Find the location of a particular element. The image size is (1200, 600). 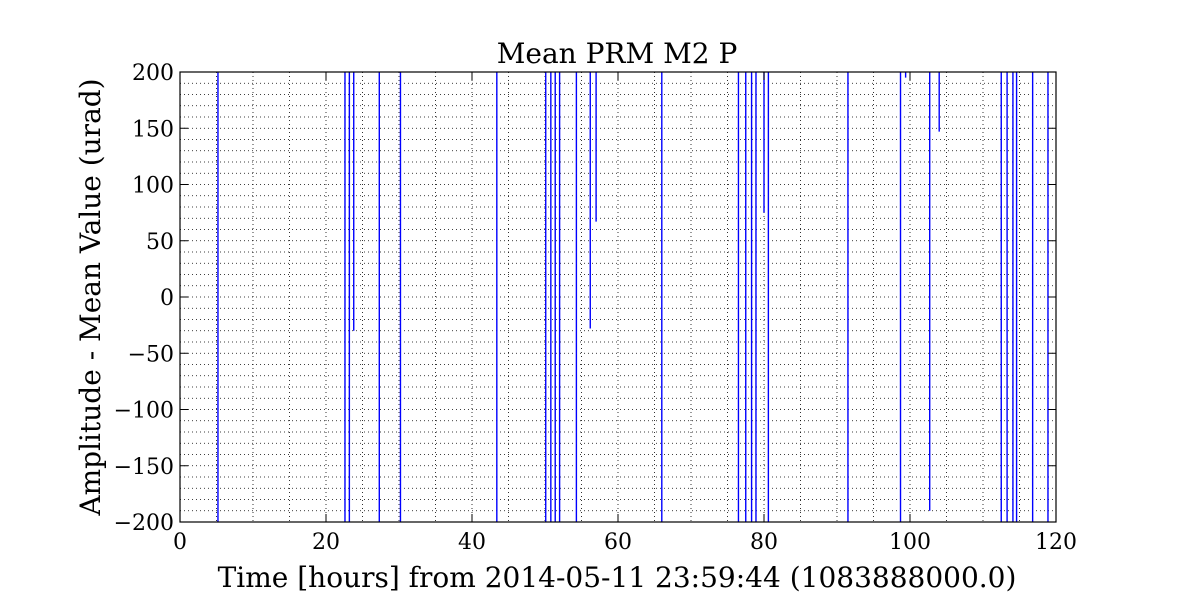

x-tick-label: 120 is located at coordinates (1056, 542).